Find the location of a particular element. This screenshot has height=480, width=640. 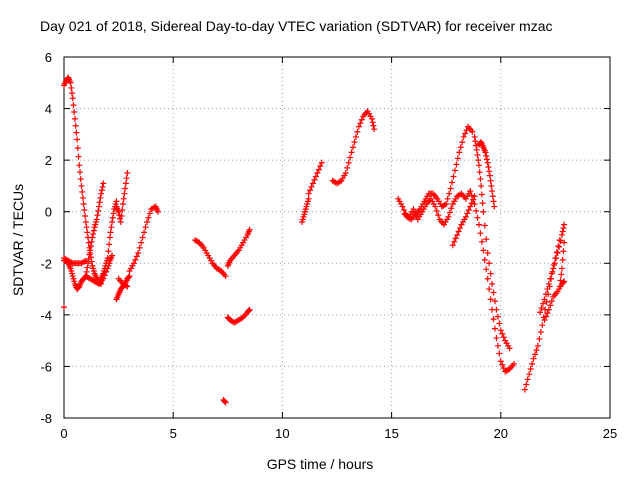

x-tick-label: 5 is located at coordinates (173, 433).